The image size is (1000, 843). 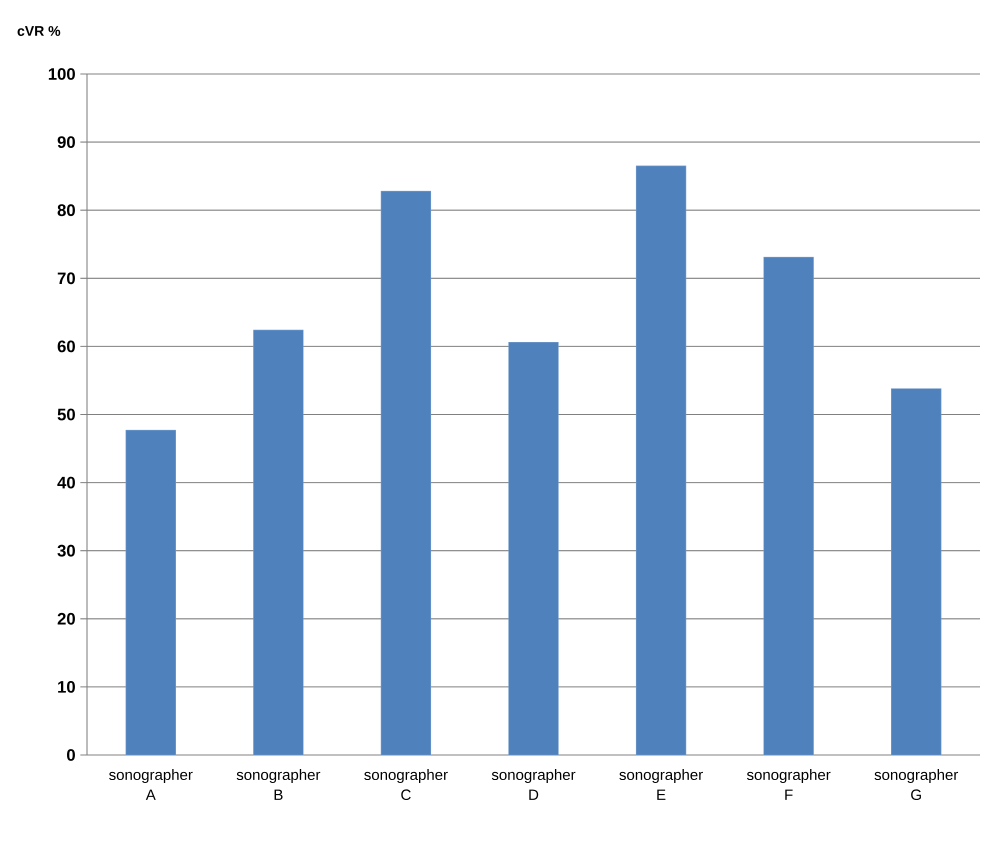 I want to click on y-tick-label: 60, so click(x=66, y=346).